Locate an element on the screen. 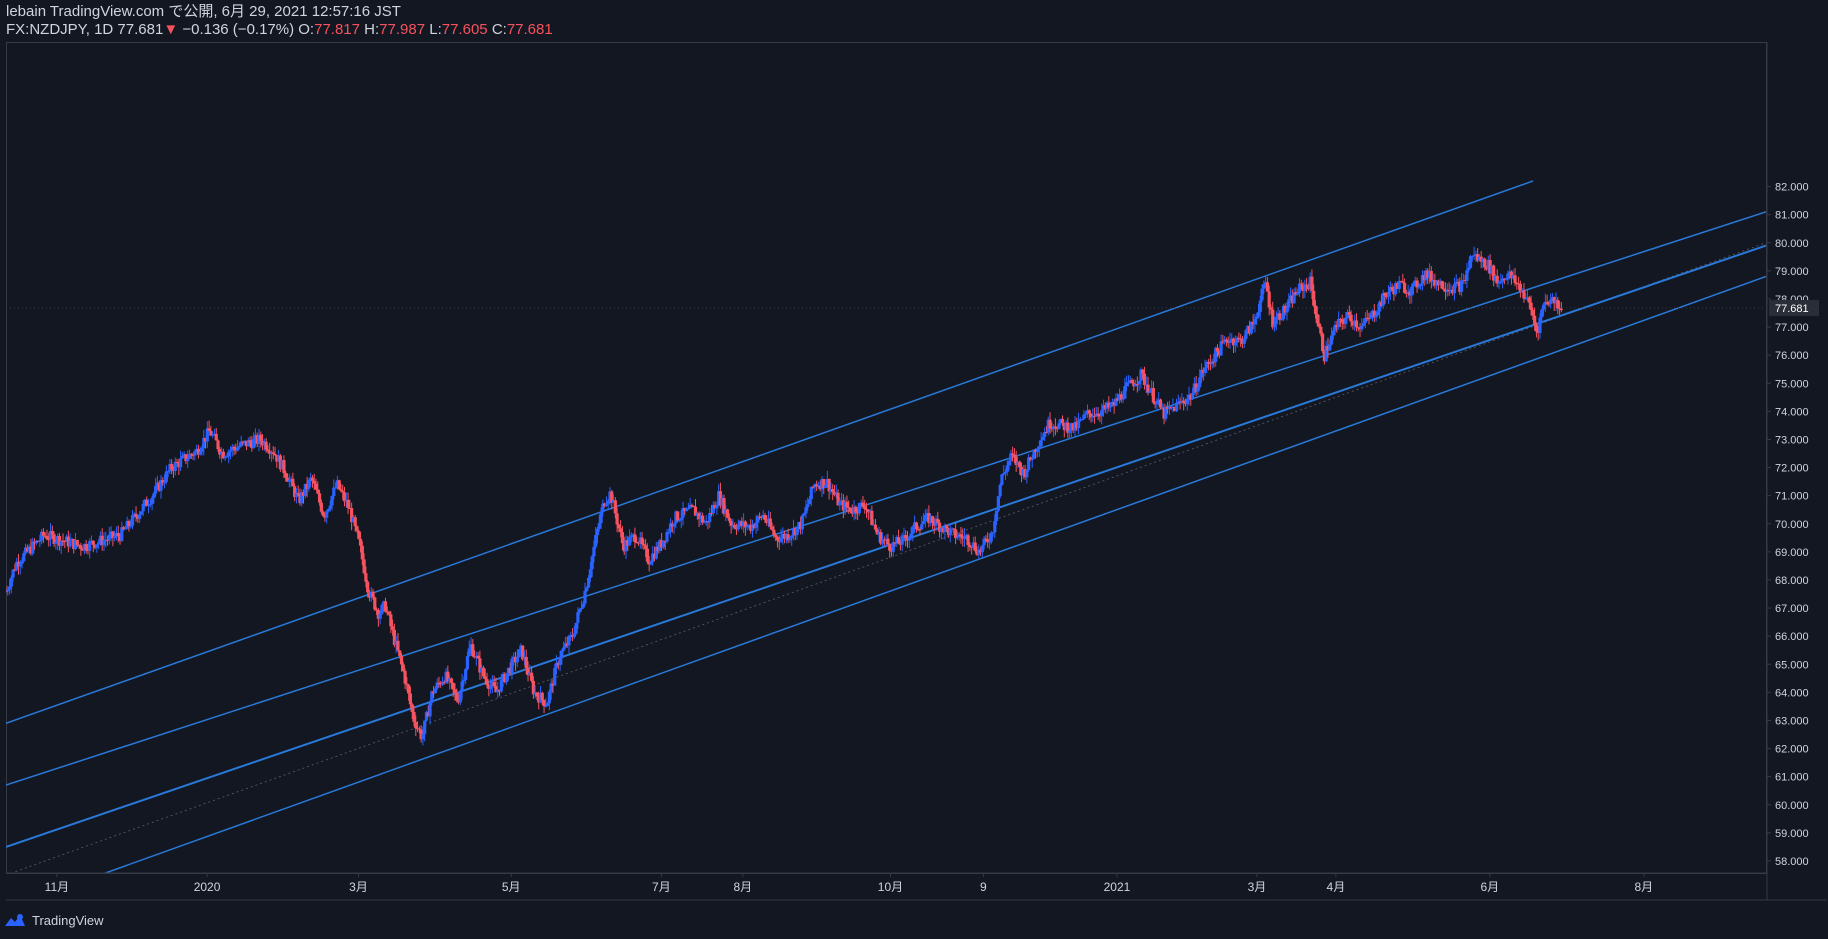  y-tick-label: 64.000 is located at coordinates (1792, 693).